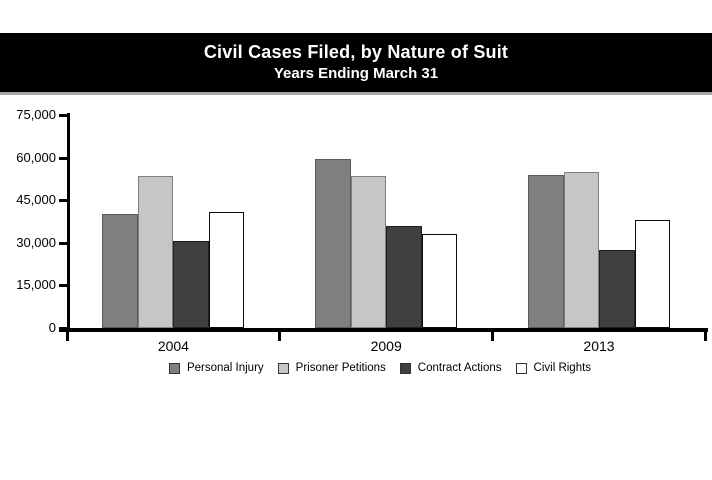  I want to click on chart-title: Civil Cases Filed, by Nature of Suit, so click(356, 52).